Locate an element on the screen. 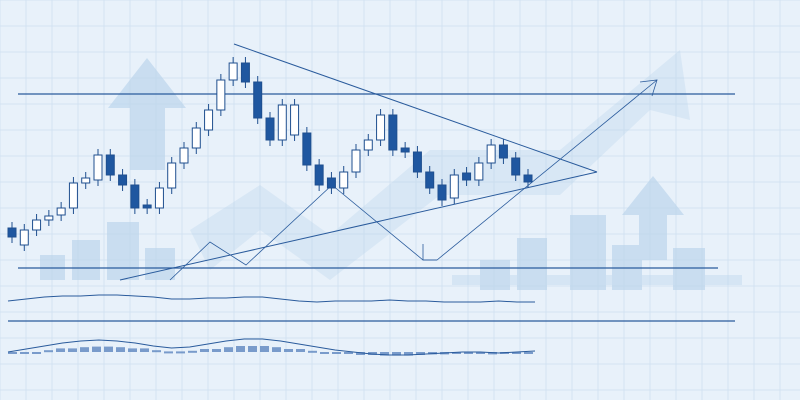  macd-line is located at coordinates (271, 347).